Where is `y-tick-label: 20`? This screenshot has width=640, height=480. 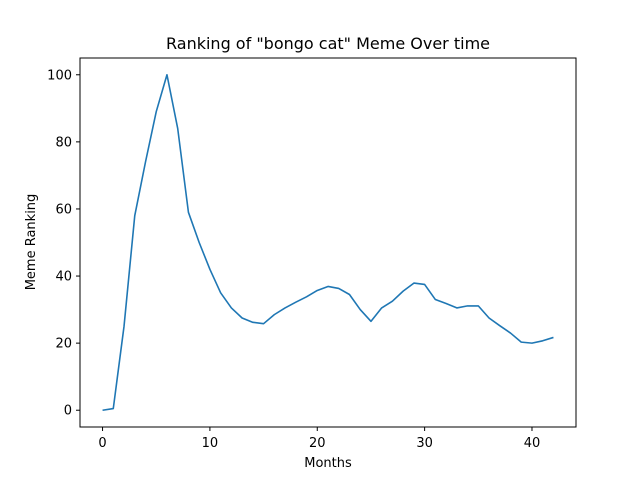 y-tick-label: 20 is located at coordinates (63, 344).